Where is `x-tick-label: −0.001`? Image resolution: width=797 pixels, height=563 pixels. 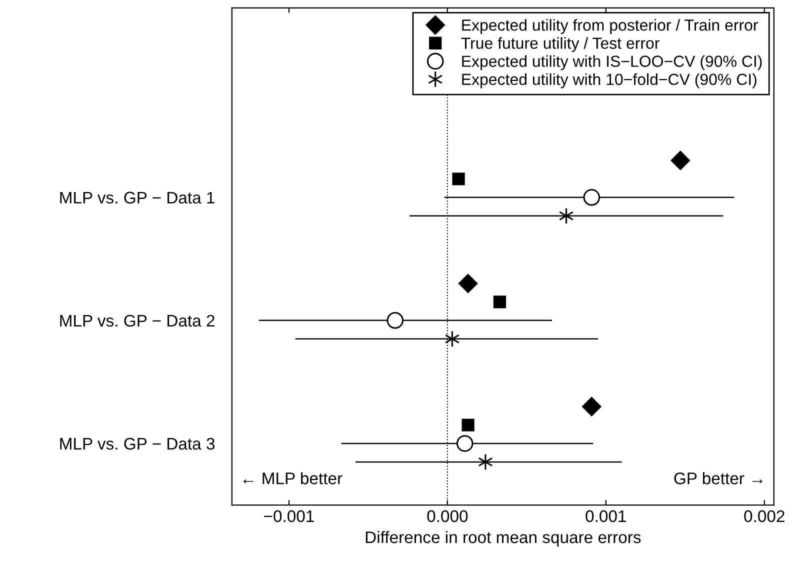 x-tick-label: −0.001 is located at coordinates (289, 516).